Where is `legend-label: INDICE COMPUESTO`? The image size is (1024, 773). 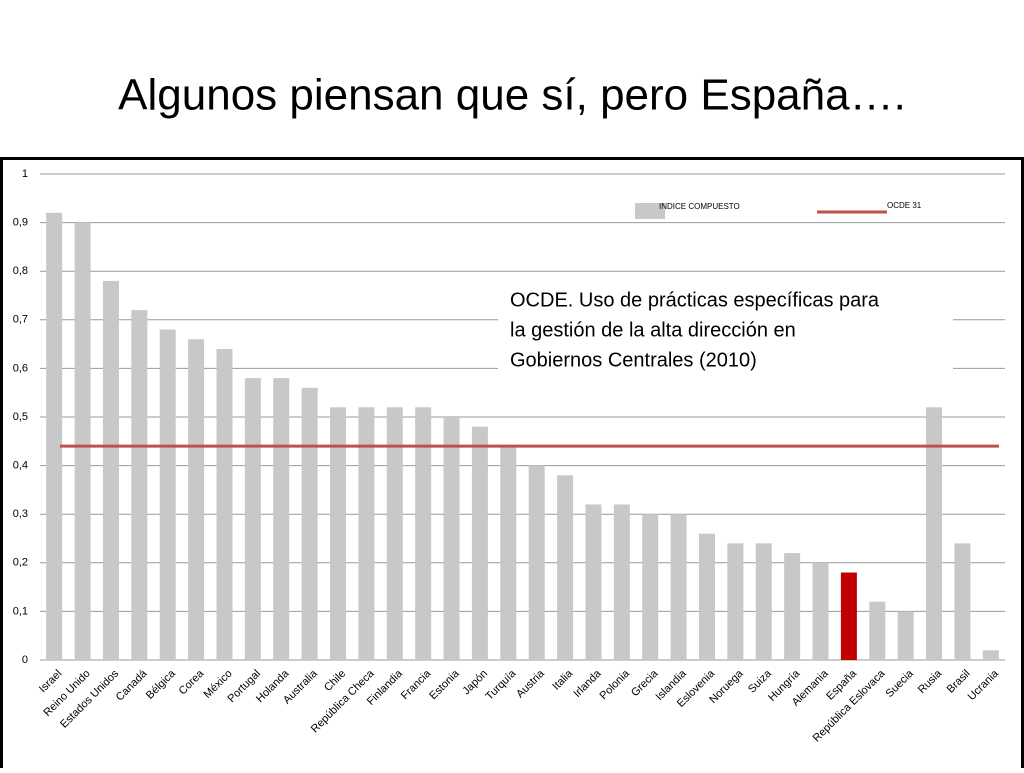 legend-label: INDICE COMPUESTO is located at coordinates (699, 206).